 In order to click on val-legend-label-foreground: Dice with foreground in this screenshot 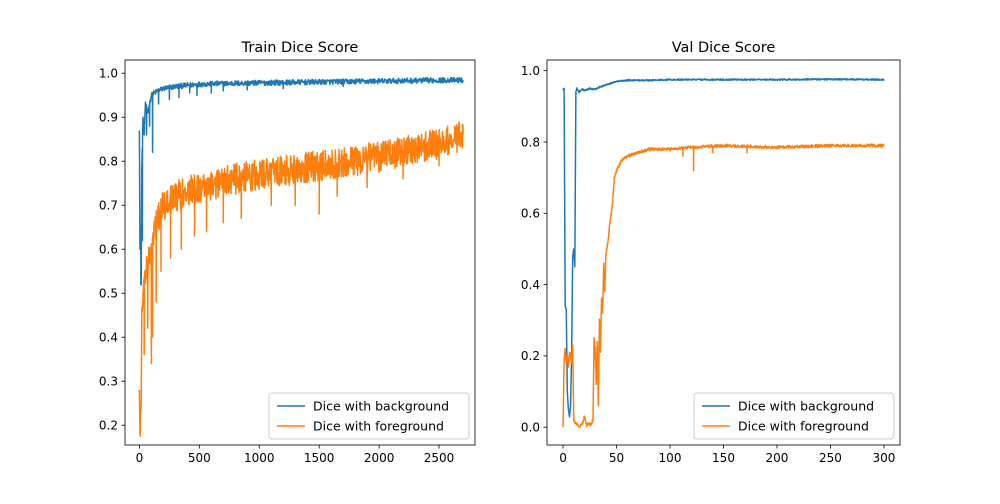, I will do `click(803, 426)`.